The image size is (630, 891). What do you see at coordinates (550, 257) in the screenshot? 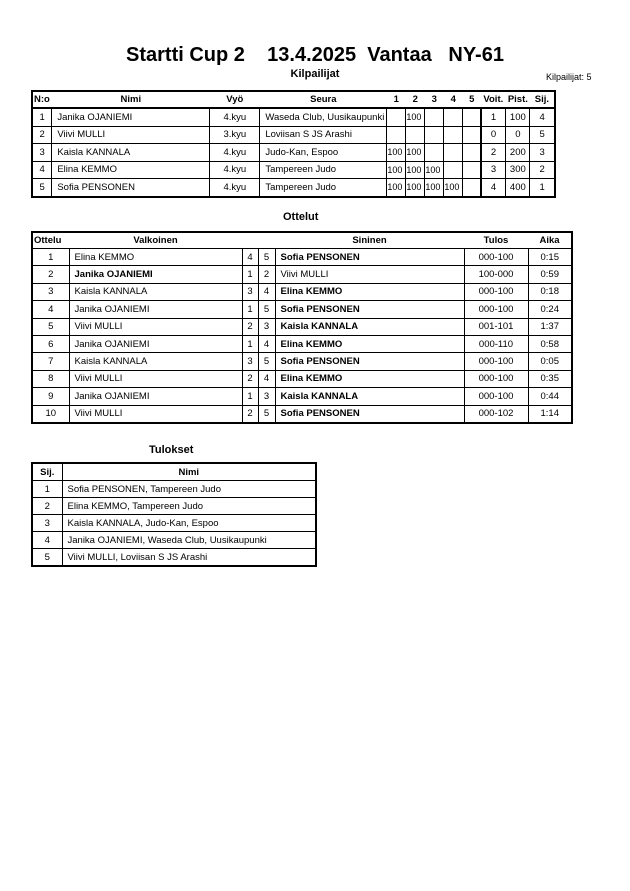
I see `match-time: 0:15` at bounding box center [550, 257].